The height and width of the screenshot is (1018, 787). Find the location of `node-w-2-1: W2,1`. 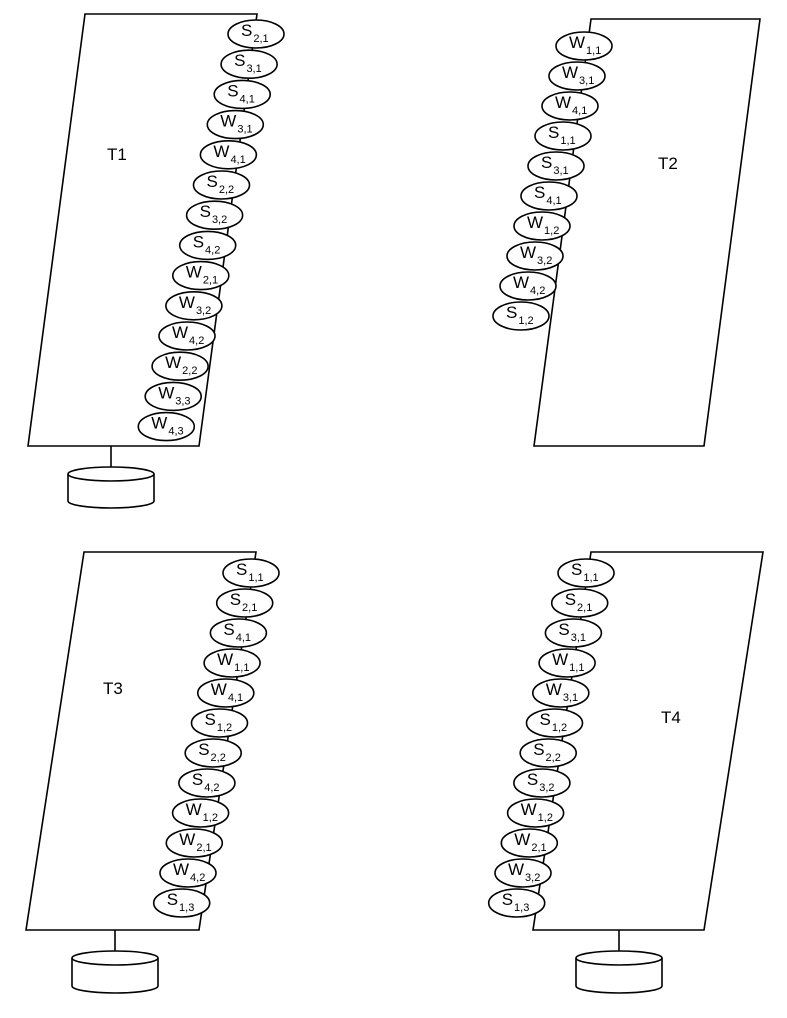

node-w-2-1: W2,1 is located at coordinates (201, 275).